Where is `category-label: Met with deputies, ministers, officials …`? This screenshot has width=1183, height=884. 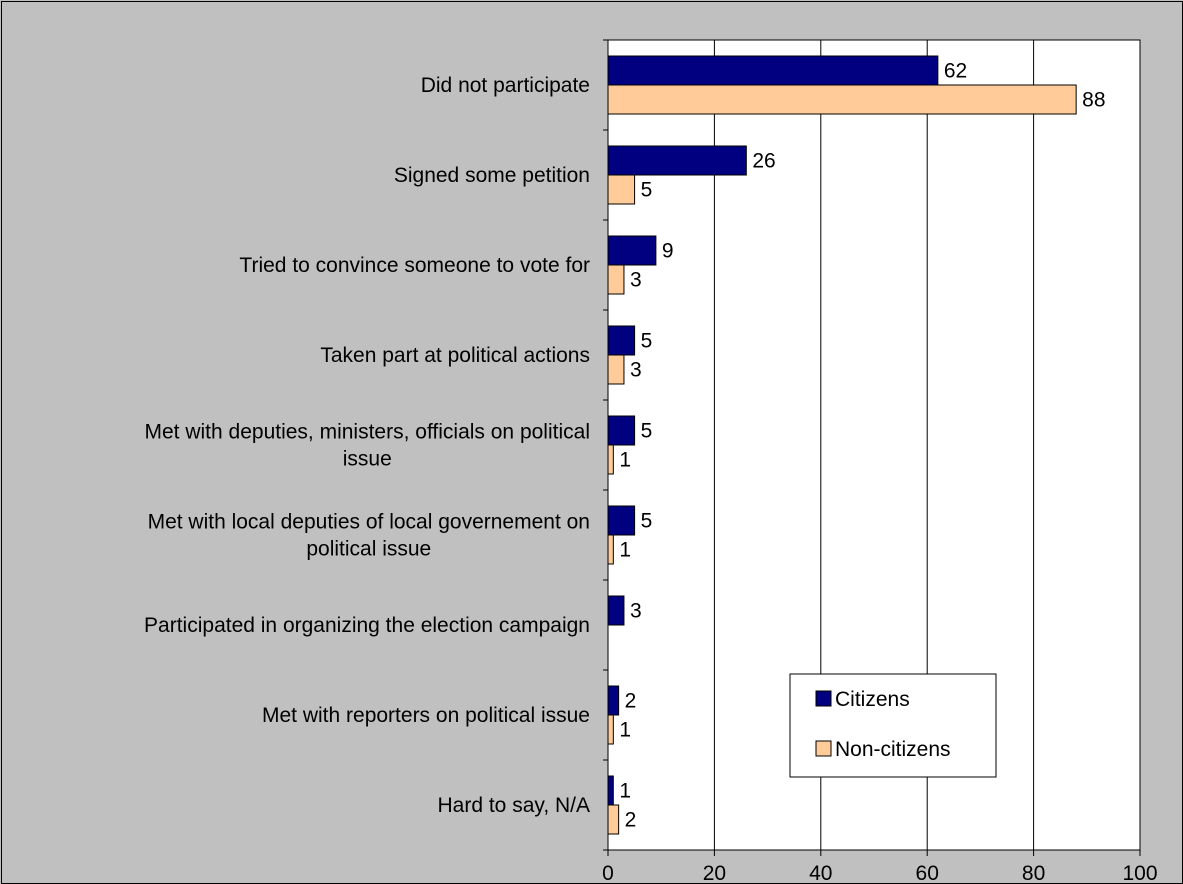 category-label: Met with deputies, ministers, officials … is located at coordinates (367, 446).